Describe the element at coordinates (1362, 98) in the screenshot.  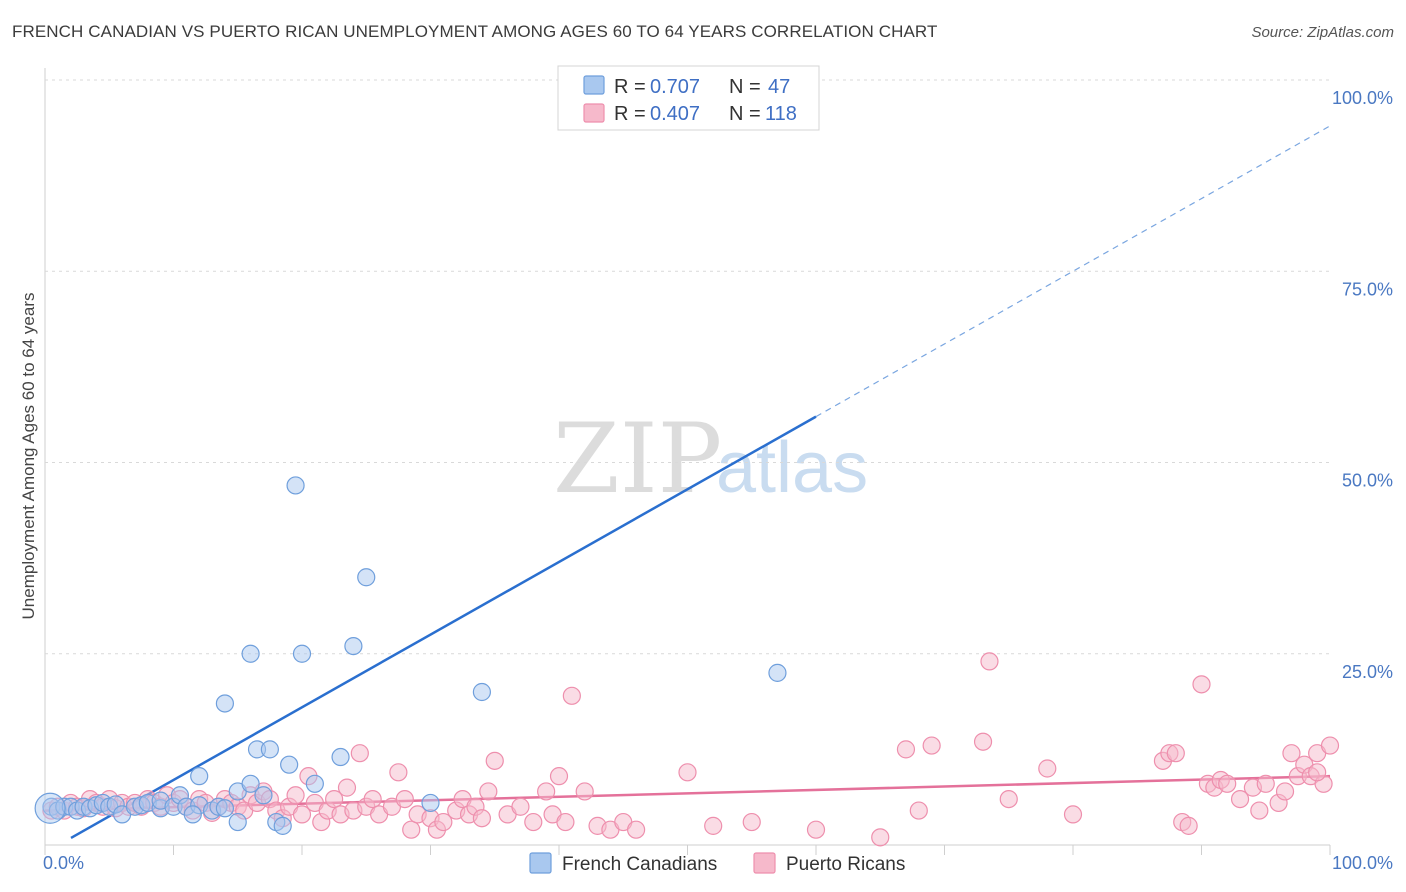
I see `y-tick-label-3: 100.0%` at that location.